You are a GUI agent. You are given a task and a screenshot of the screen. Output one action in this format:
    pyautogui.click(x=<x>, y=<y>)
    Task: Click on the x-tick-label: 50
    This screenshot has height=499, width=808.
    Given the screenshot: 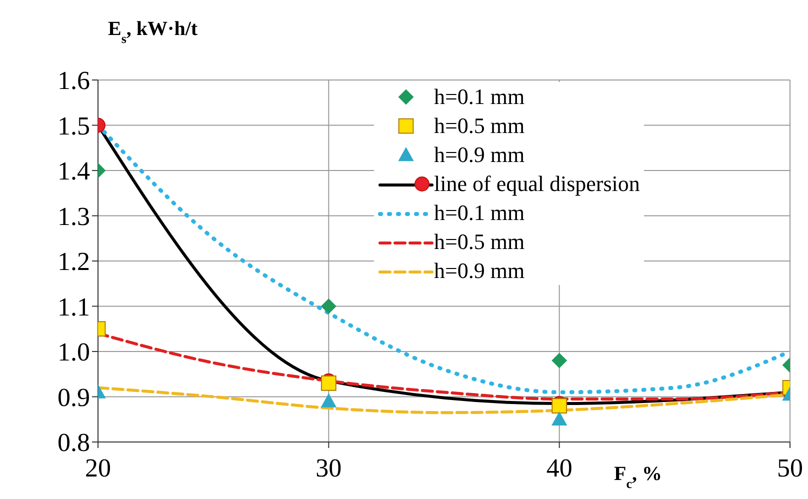 What is the action you would take?
    pyautogui.click(x=790, y=467)
    